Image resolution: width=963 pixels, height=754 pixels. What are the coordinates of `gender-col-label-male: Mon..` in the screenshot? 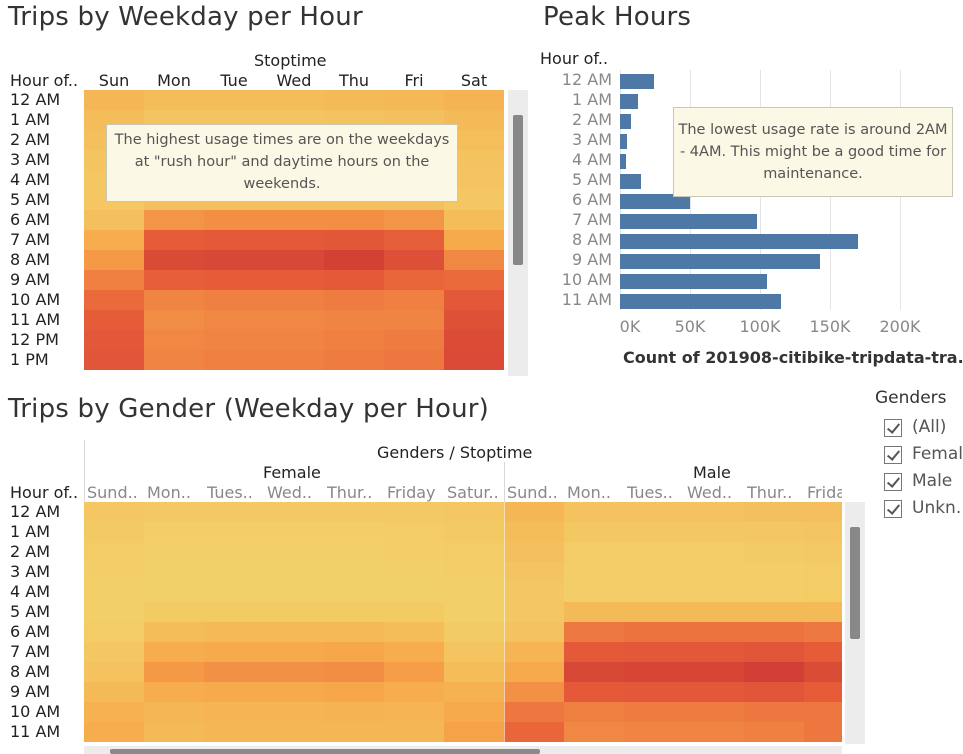 It's located at (589, 492).